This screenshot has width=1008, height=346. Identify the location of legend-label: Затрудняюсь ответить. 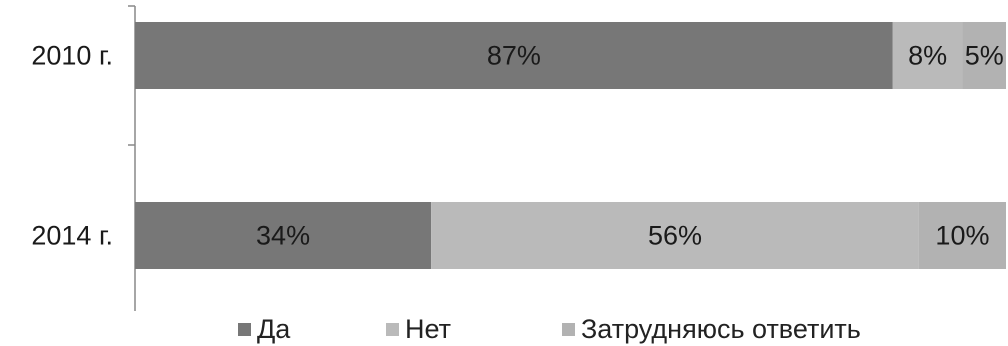
(721, 328).